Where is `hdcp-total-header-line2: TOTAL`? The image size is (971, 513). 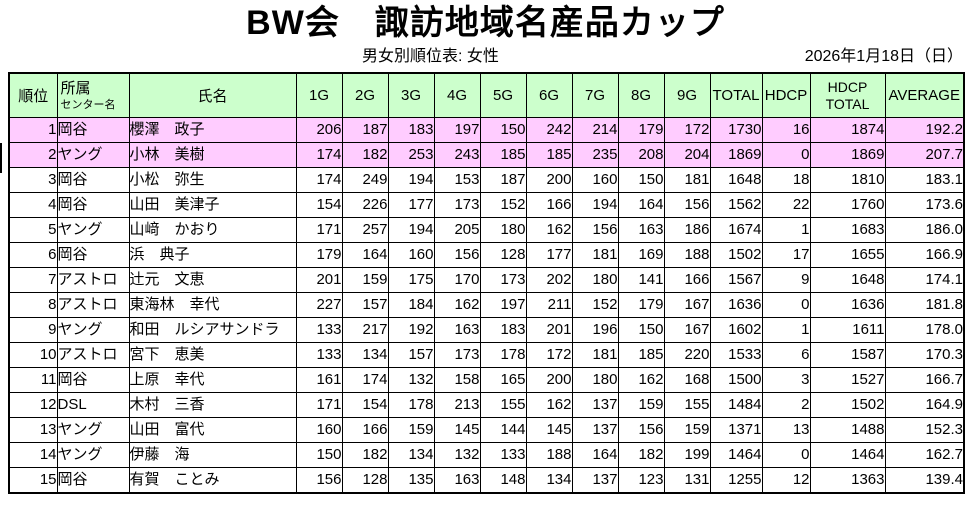
hdcp-total-header-line2: TOTAL is located at coordinates (847, 103).